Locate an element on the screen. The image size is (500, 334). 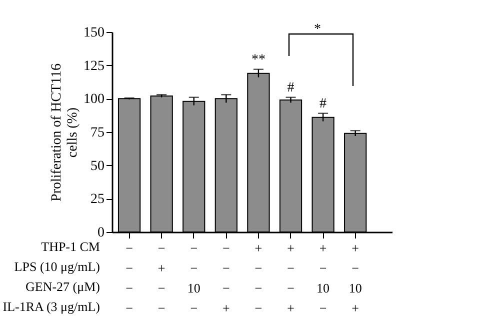
text: LPS (10 μg/mL) is located at coordinates (56, 267).